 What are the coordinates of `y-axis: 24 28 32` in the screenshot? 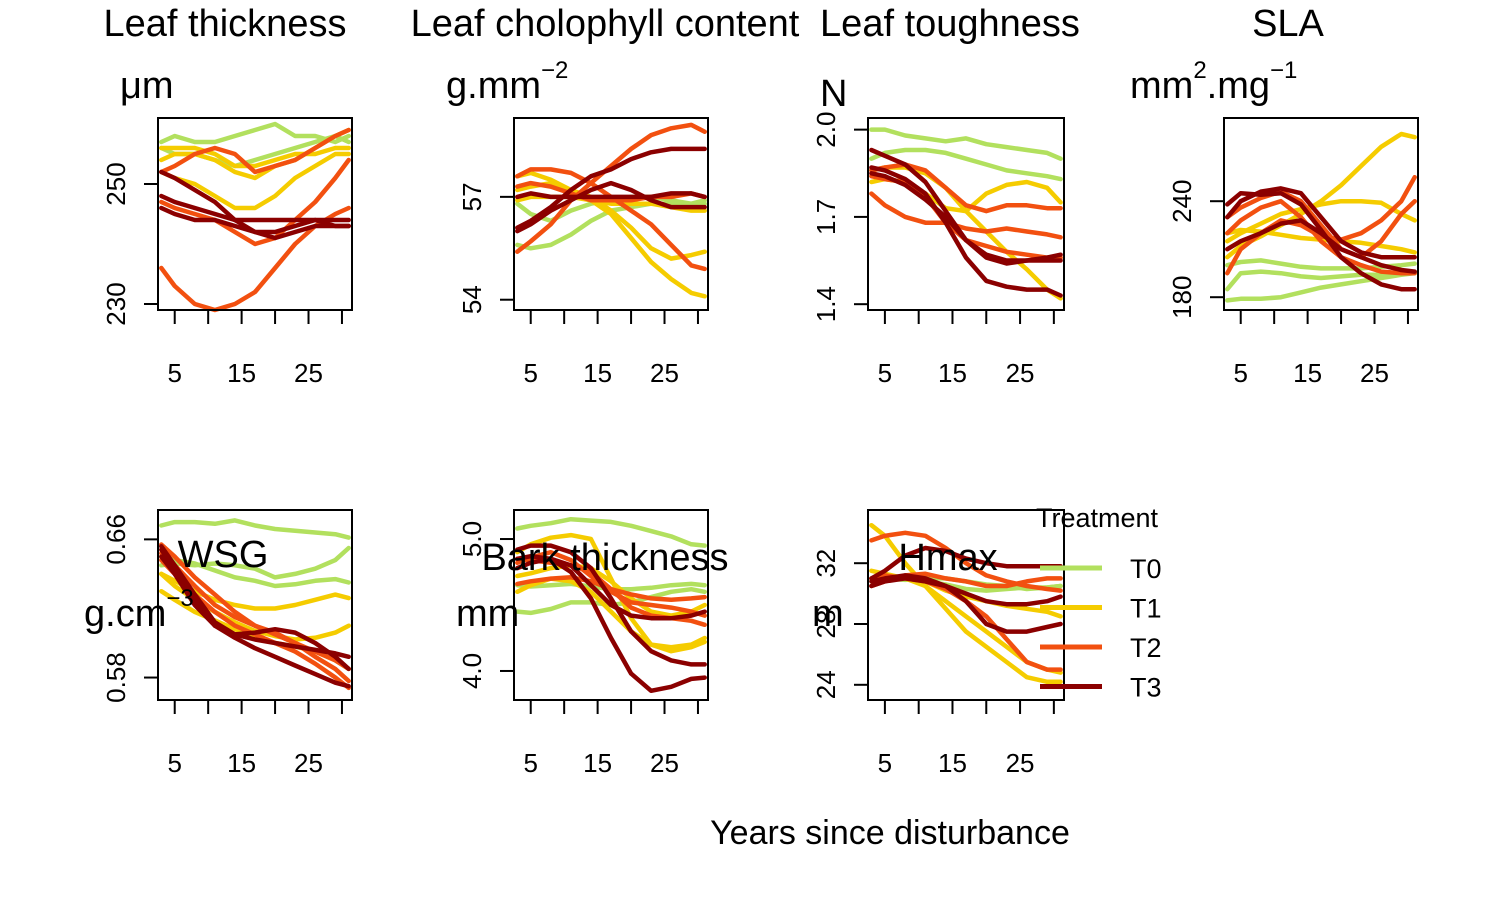 It's located at (839, 624).